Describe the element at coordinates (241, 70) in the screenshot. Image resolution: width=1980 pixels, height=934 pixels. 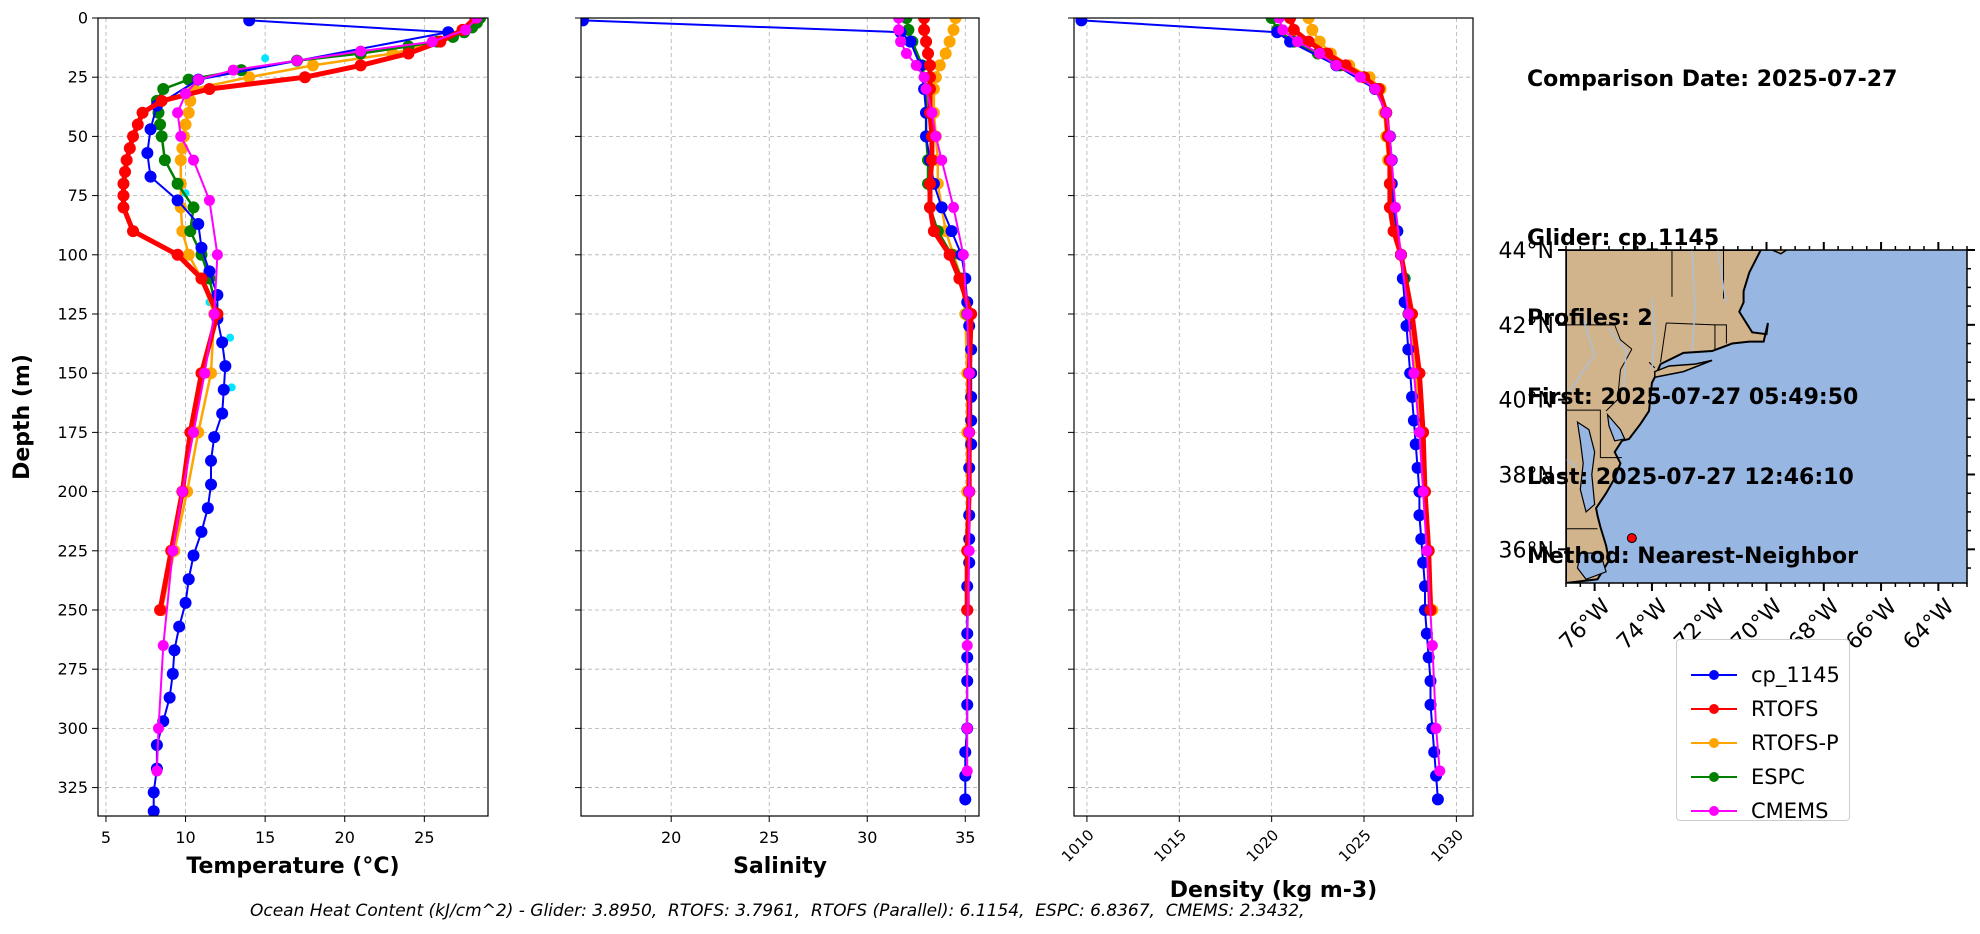
I see `data-point-espc` at that location.